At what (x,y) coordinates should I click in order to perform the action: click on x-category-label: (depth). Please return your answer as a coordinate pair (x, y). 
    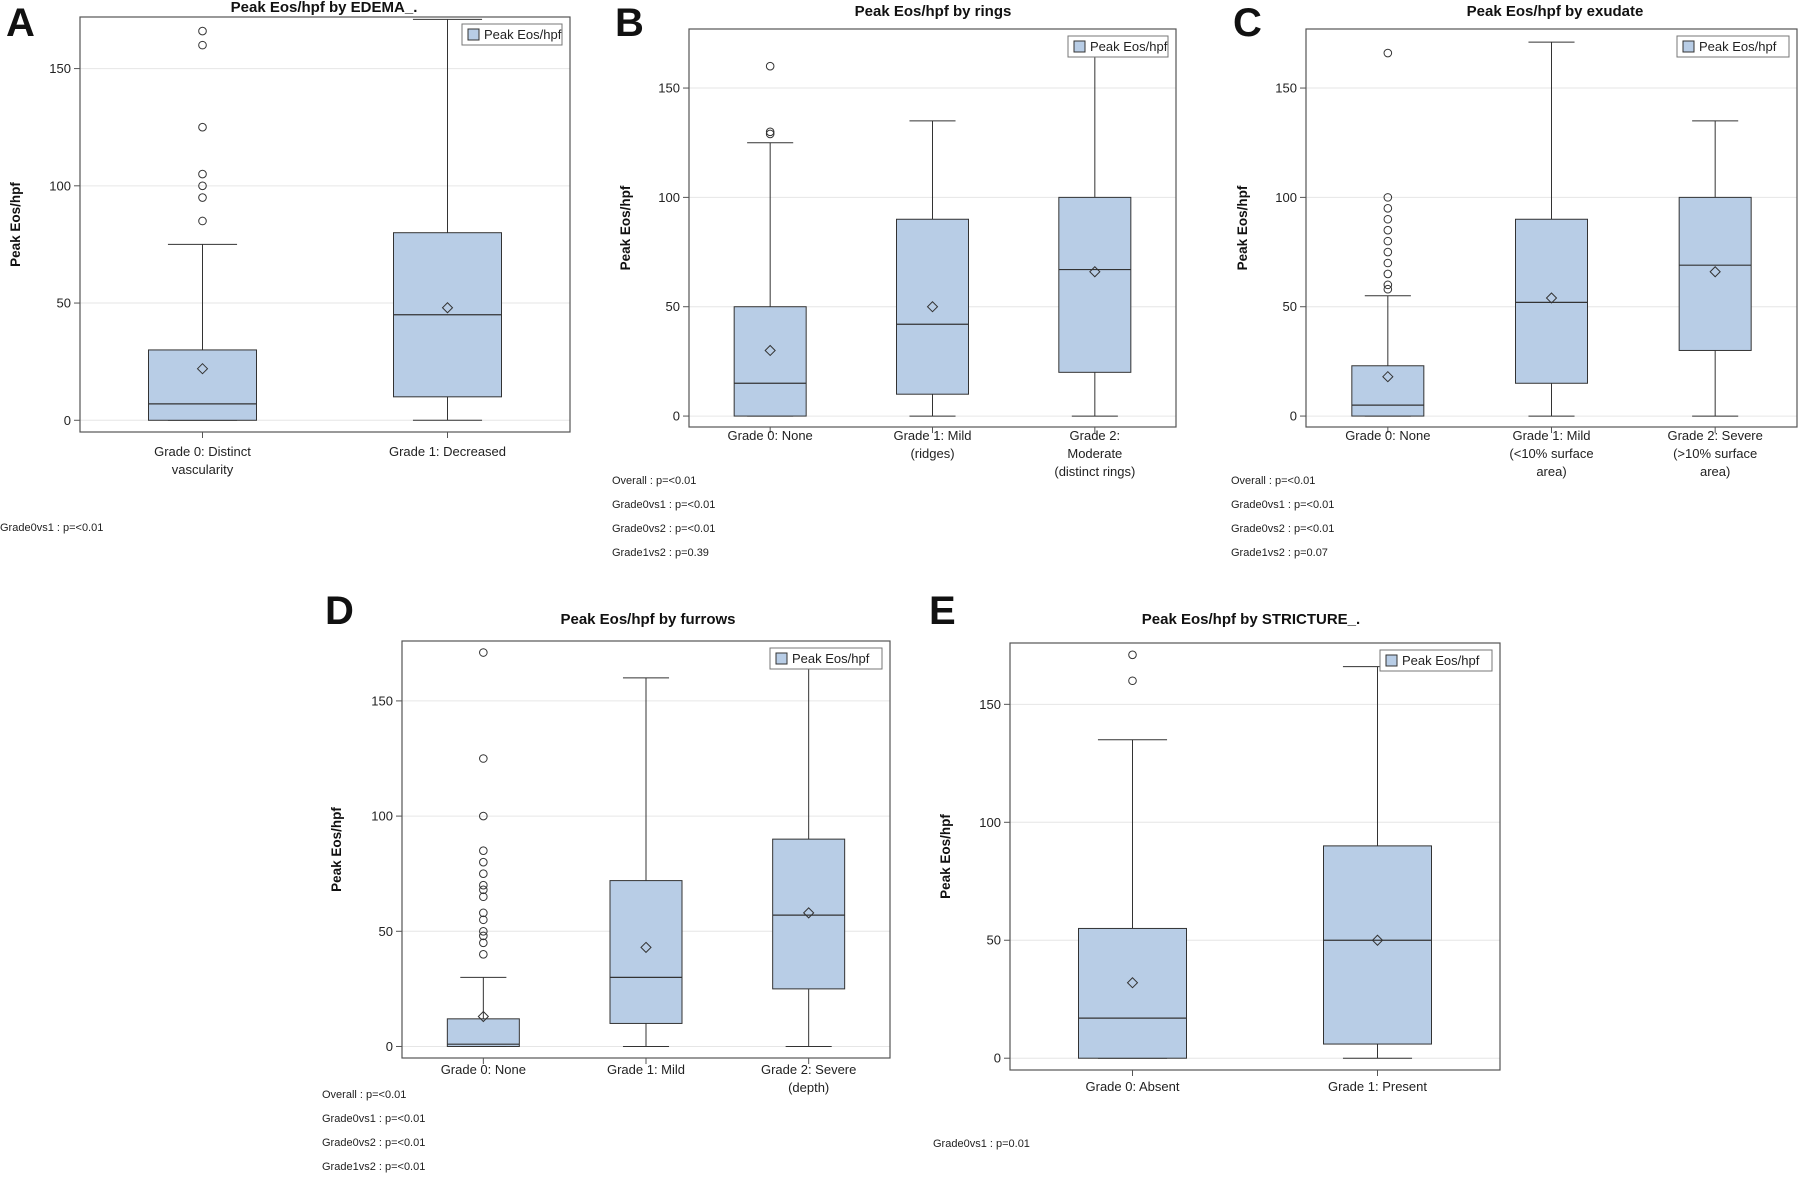
    Looking at the image, I should click on (808, 1087).